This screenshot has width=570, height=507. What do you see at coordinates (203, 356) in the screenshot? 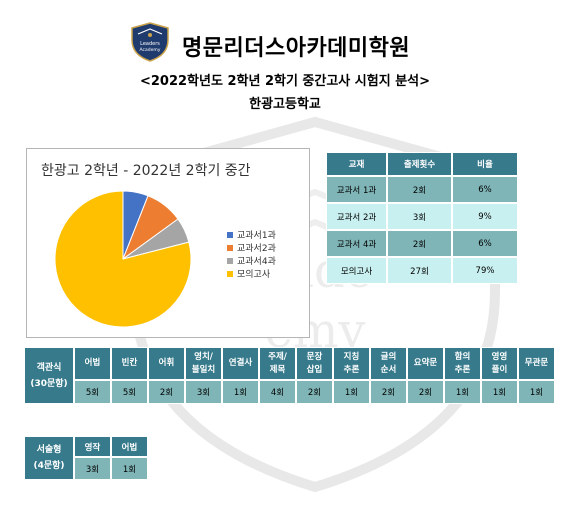
I see `objective-header-line: 영치/` at bounding box center [203, 356].